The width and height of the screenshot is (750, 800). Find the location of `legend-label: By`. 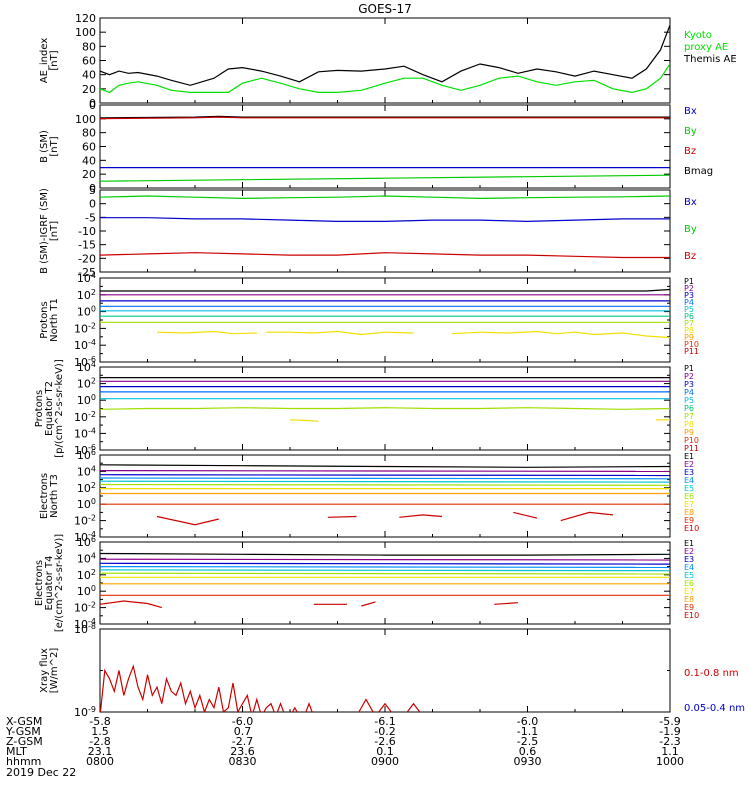

legend-label: By is located at coordinates (690, 229).